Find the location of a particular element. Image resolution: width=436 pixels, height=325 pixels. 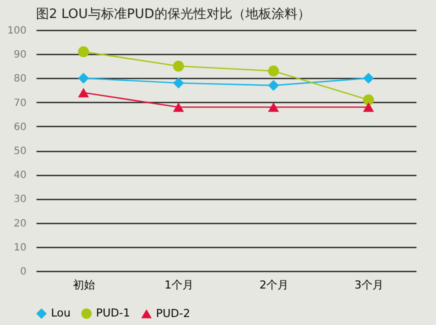

y-tick-label: 20 is located at coordinates (20, 224).